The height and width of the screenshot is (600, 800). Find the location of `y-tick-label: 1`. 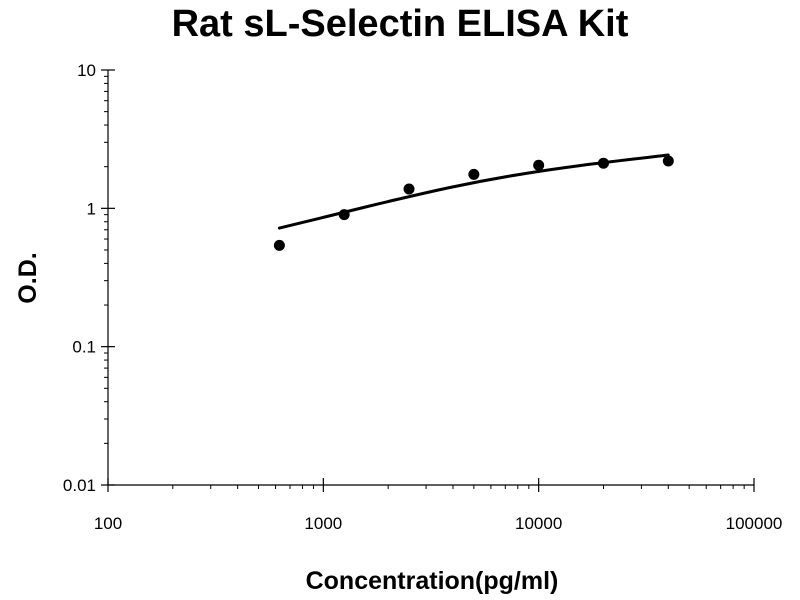

y-tick-label: 1 is located at coordinates (91, 208).